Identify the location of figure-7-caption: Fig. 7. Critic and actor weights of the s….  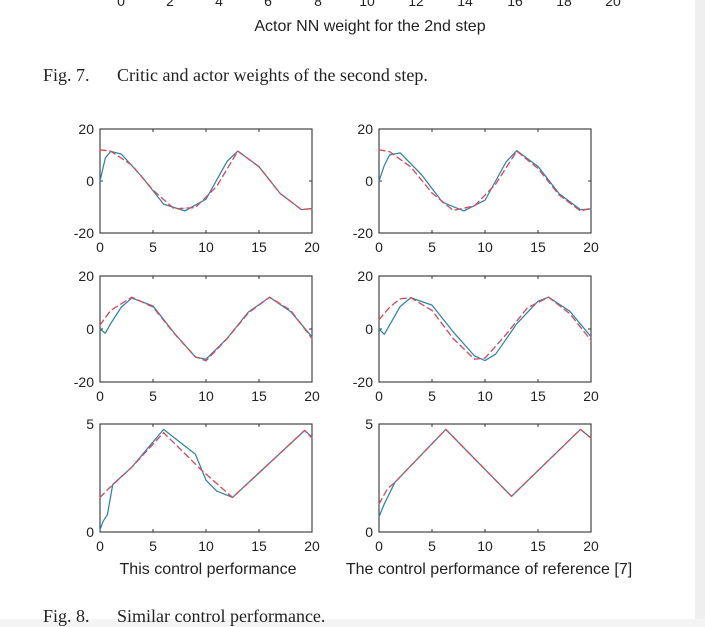
(235, 75).